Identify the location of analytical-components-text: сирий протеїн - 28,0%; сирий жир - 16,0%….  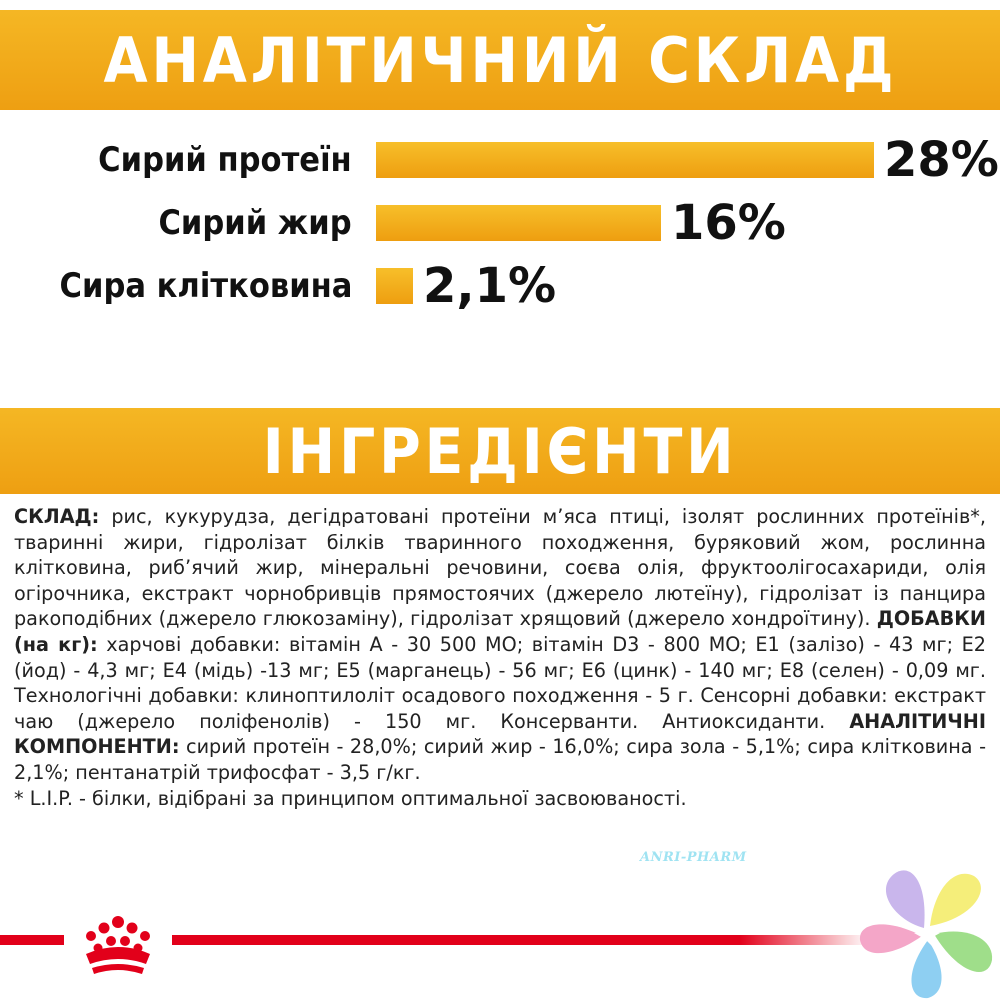
(500, 759).